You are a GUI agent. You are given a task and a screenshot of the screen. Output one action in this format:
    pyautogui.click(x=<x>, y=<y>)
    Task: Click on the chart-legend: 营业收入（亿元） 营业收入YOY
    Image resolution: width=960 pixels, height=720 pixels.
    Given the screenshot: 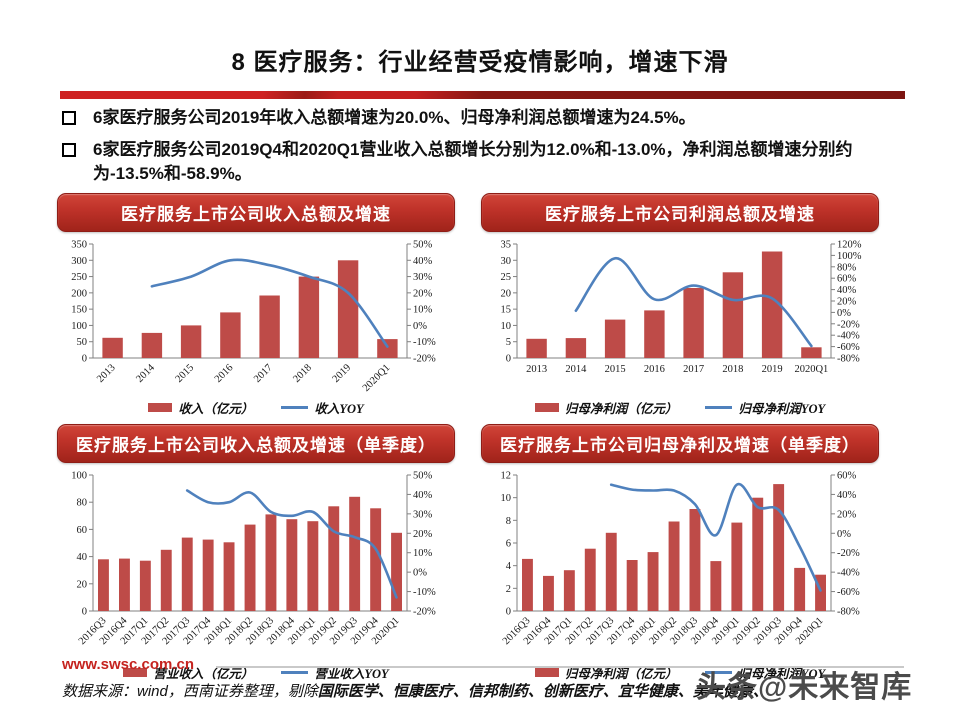 What is the action you would take?
    pyautogui.click(x=256, y=672)
    